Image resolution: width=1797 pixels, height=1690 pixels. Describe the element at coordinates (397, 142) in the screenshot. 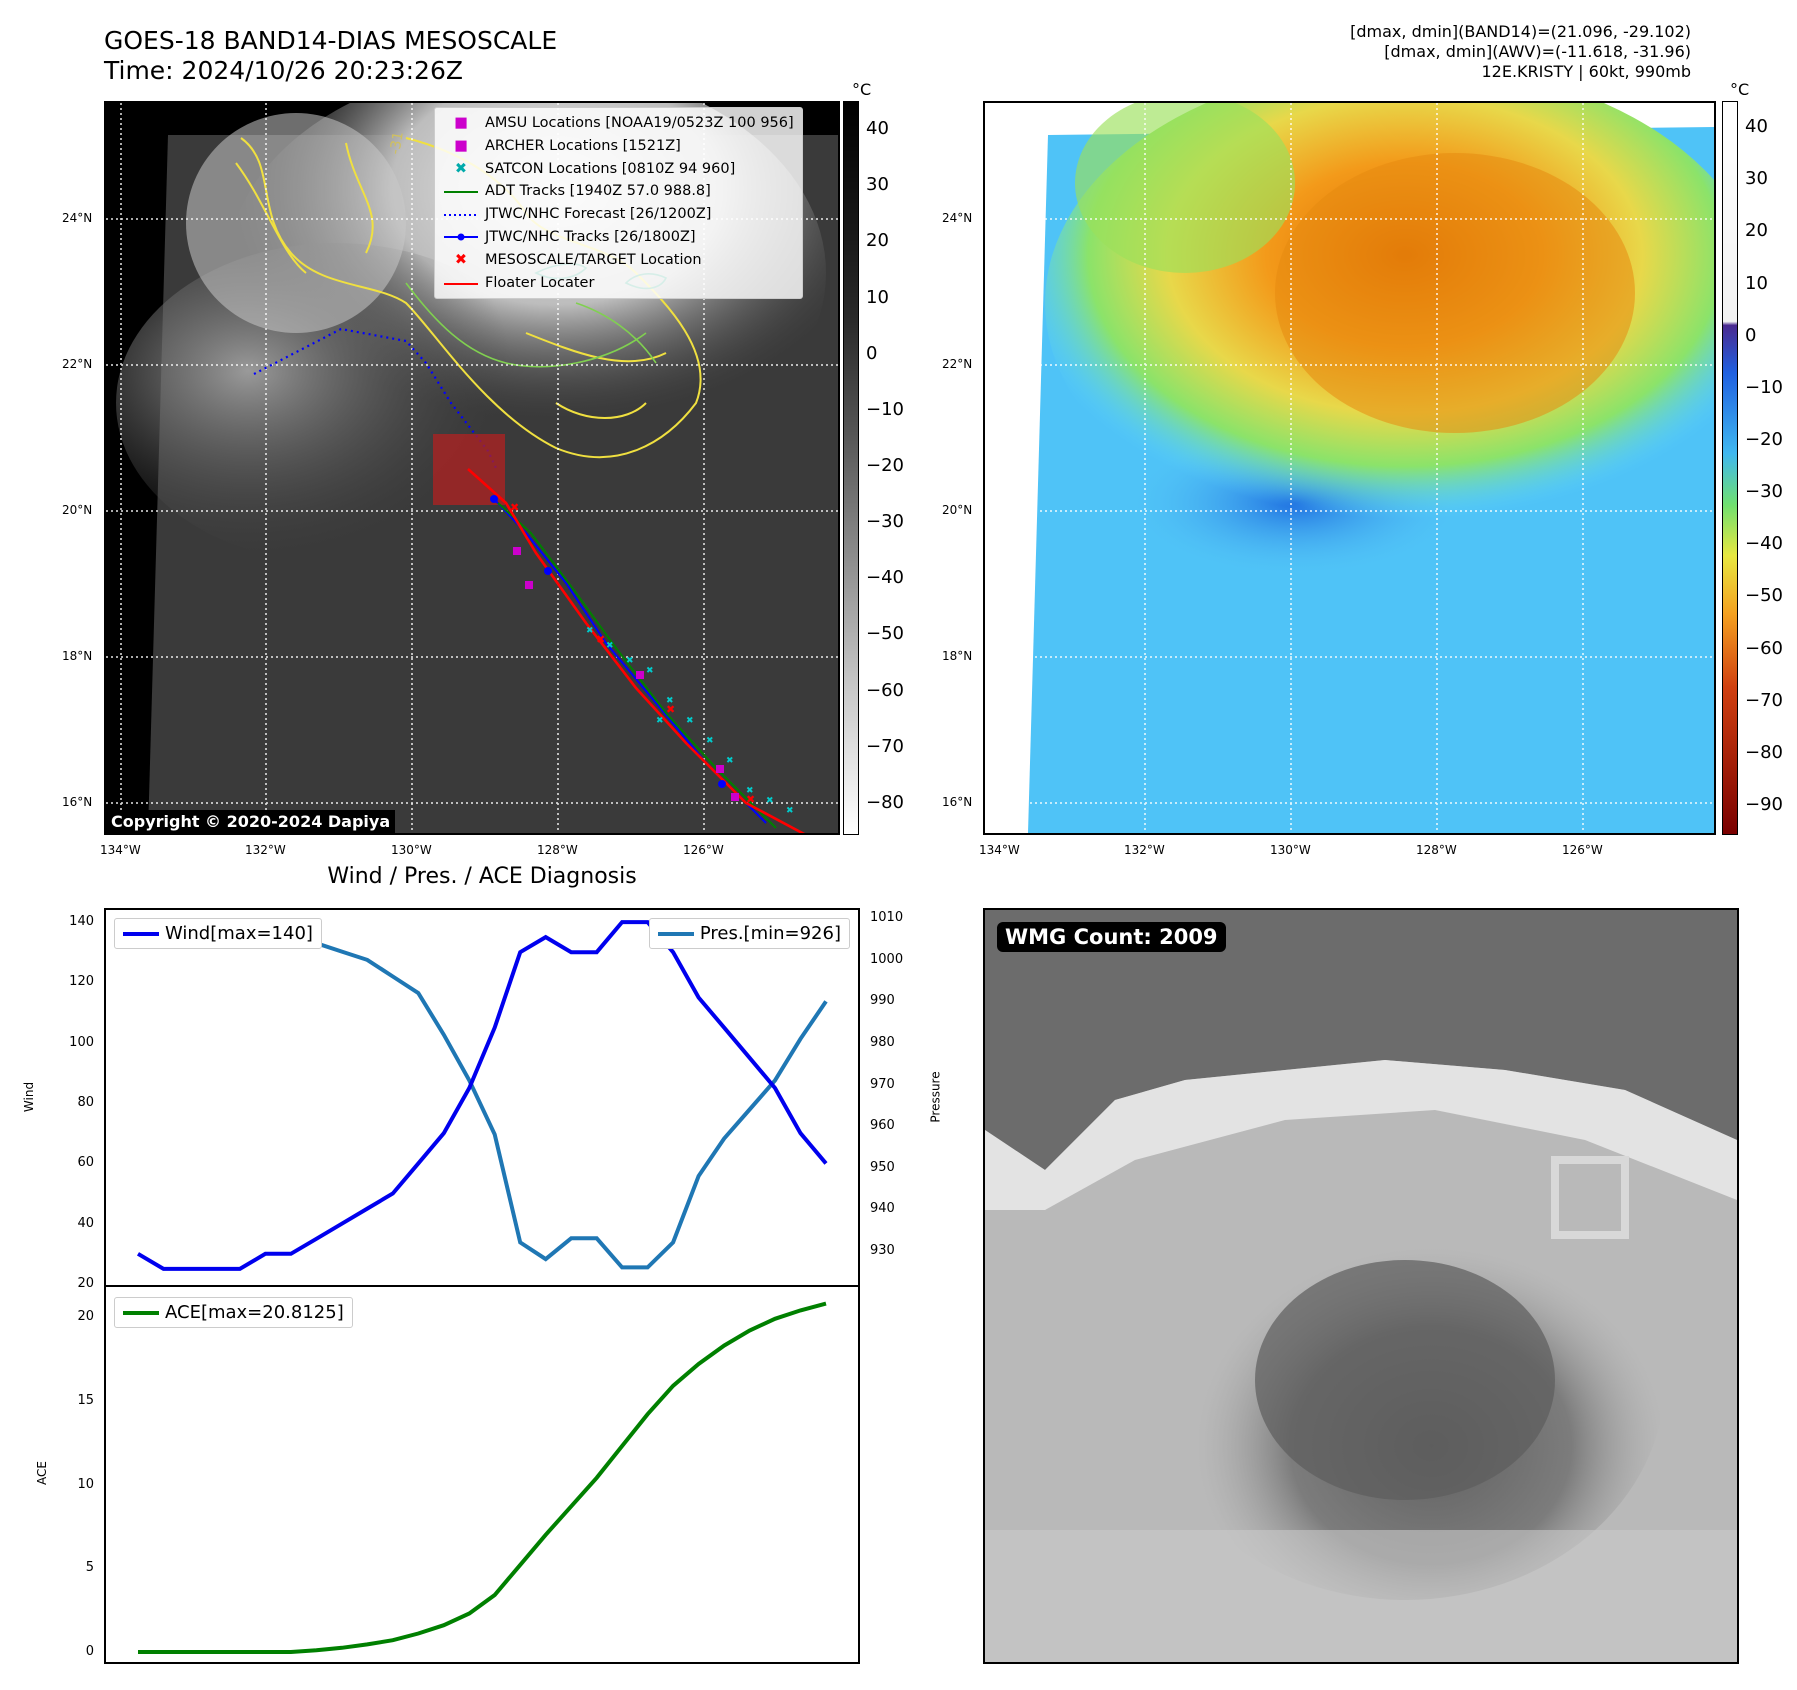

I see `contour-label: -31` at that location.